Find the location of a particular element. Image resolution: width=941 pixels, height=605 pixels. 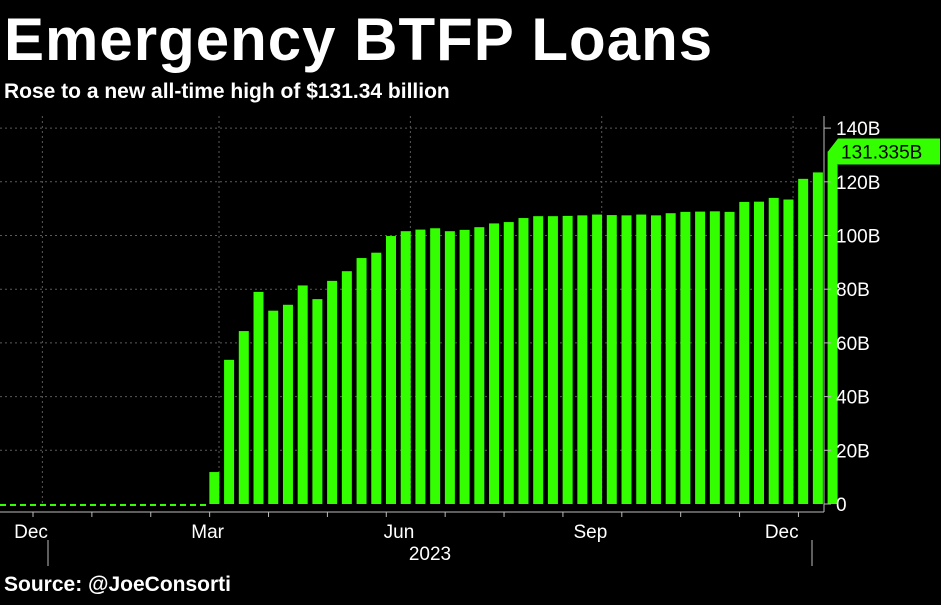

y-tick-label: 140B is located at coordinates (858, 129).